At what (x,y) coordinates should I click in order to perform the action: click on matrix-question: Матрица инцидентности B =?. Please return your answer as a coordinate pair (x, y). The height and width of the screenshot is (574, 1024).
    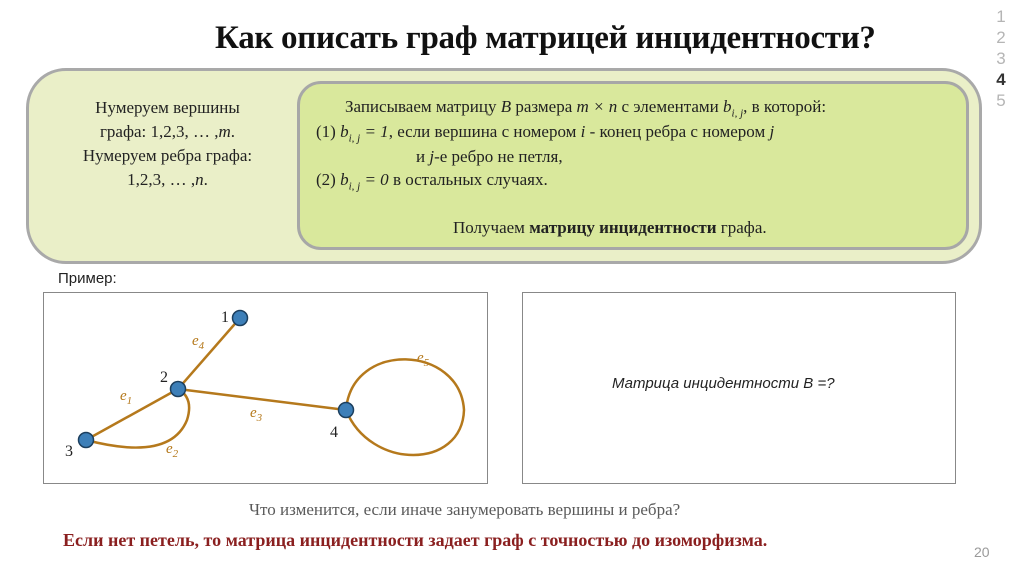
    Looking at the image, I should click on (723, 383).